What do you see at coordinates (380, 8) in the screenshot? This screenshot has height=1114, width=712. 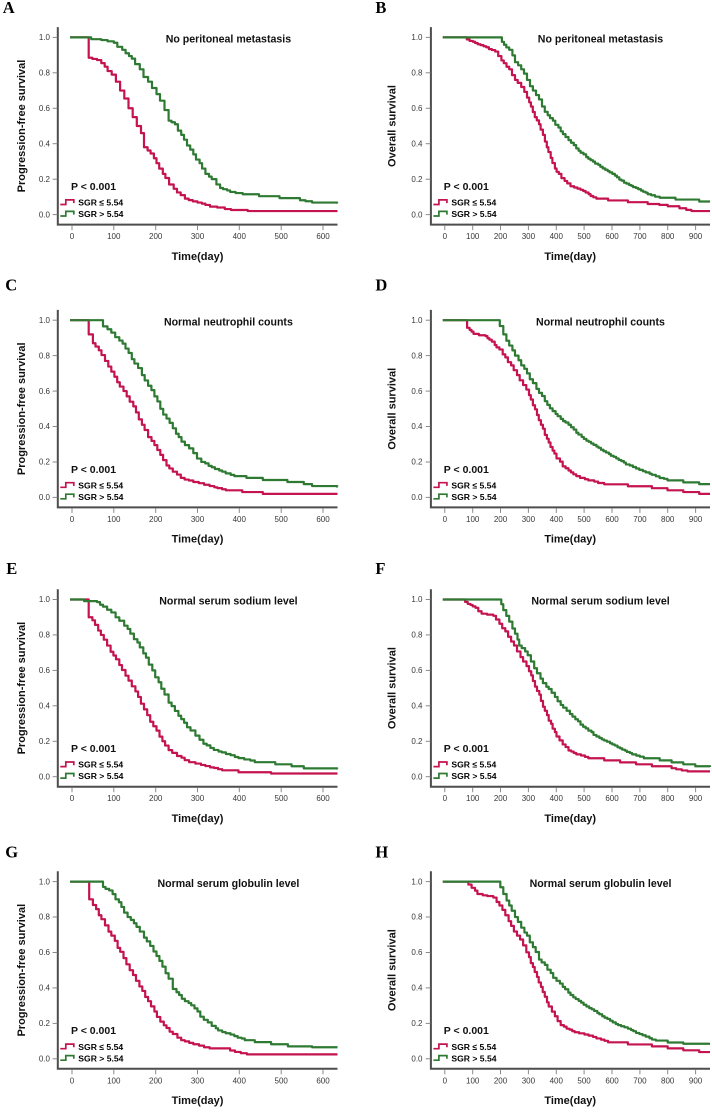 I see `svg-text: B` at bounding box center [380, 8].